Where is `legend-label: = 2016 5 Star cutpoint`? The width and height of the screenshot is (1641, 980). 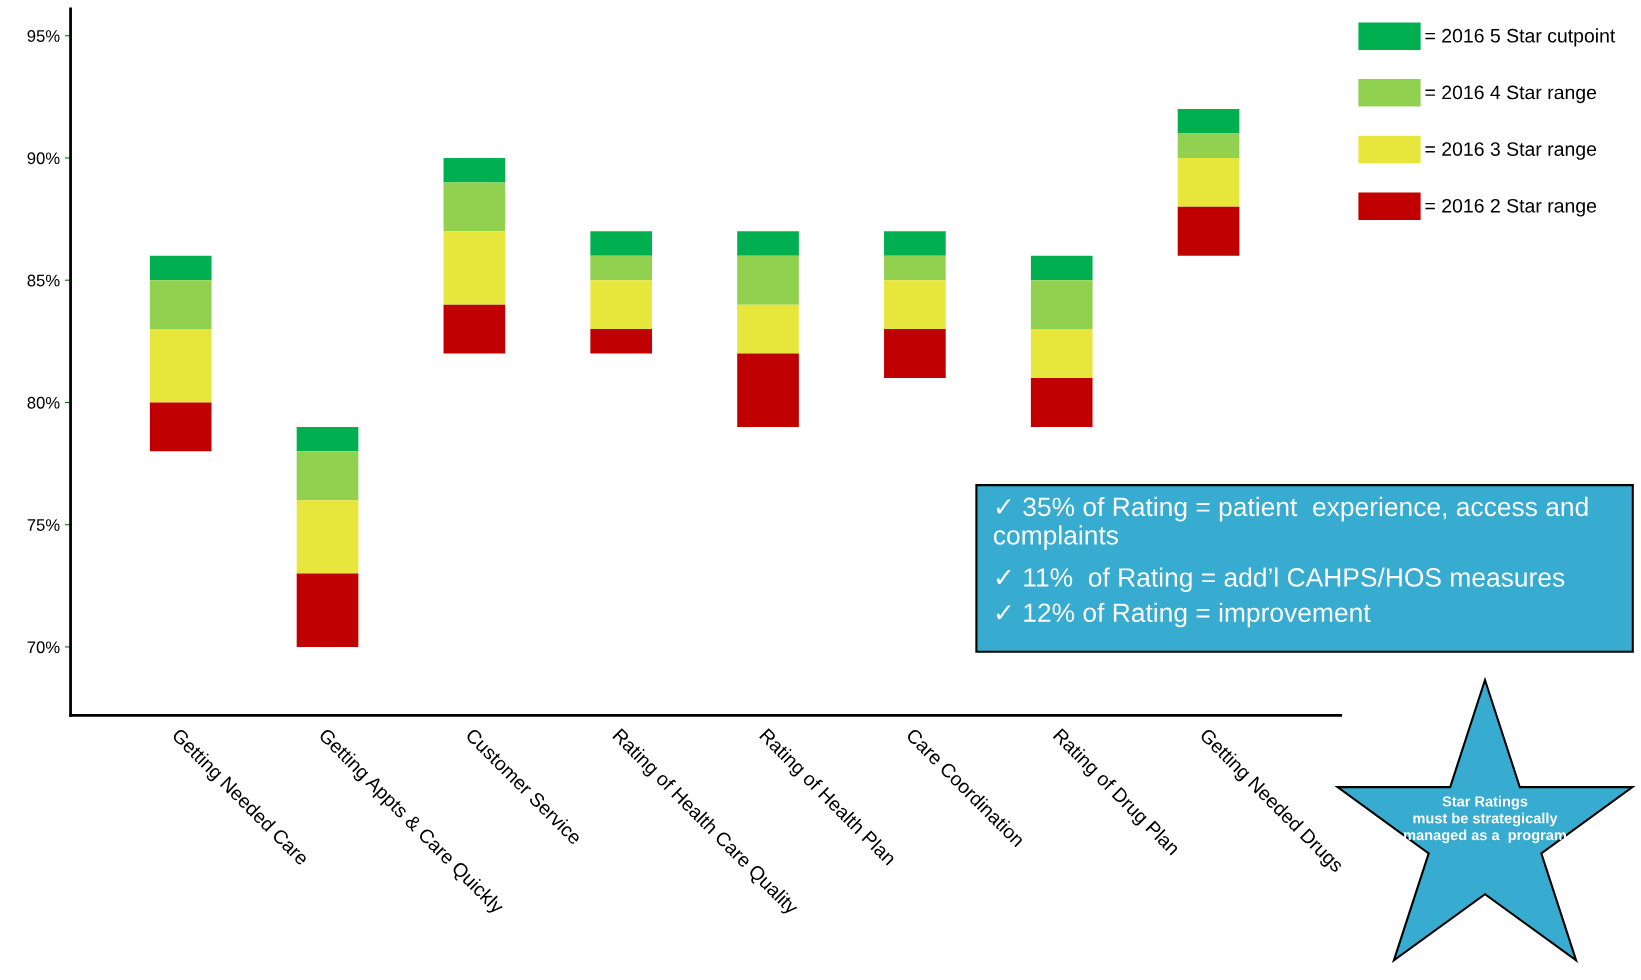
legend-label: = 2016 5 Star cutpoint is located at coordinates (1520, 37).